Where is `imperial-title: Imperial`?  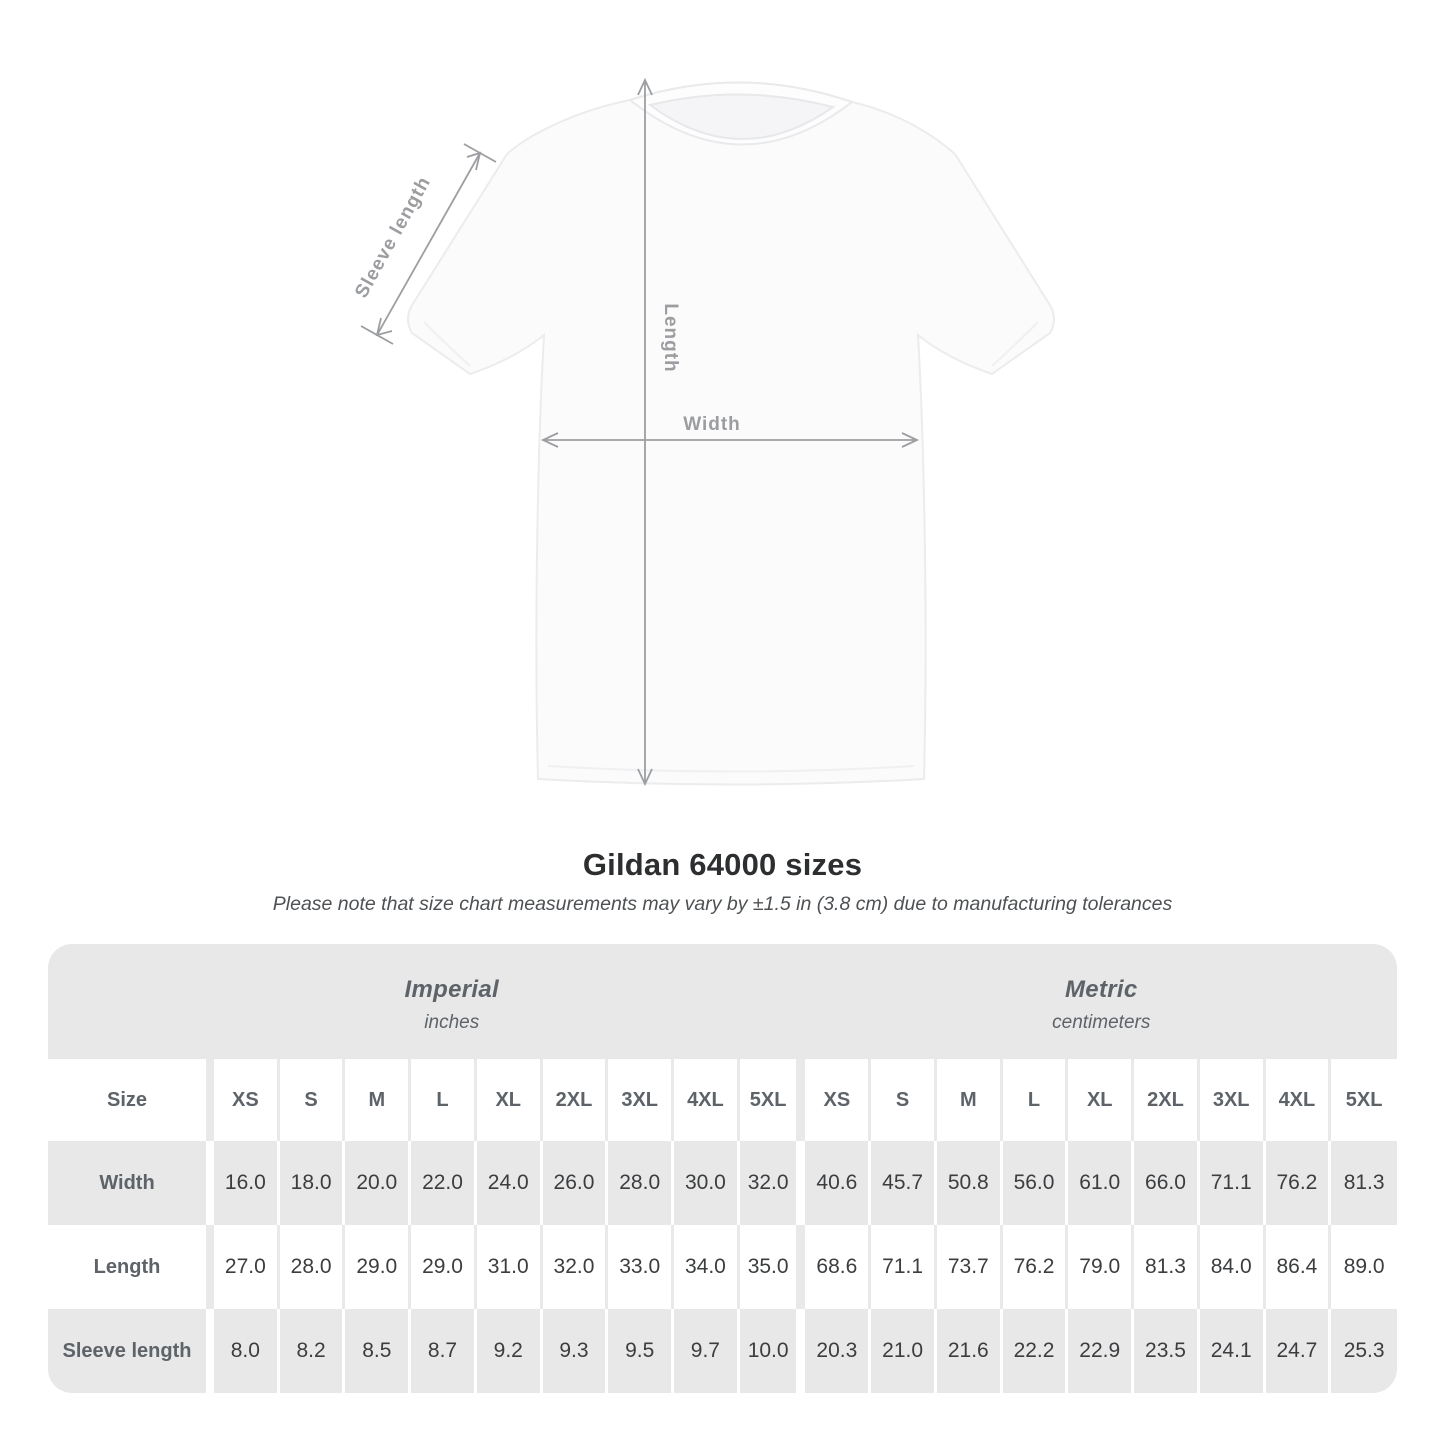 imperial-title: Imperial is located at coordinates (451, 989).